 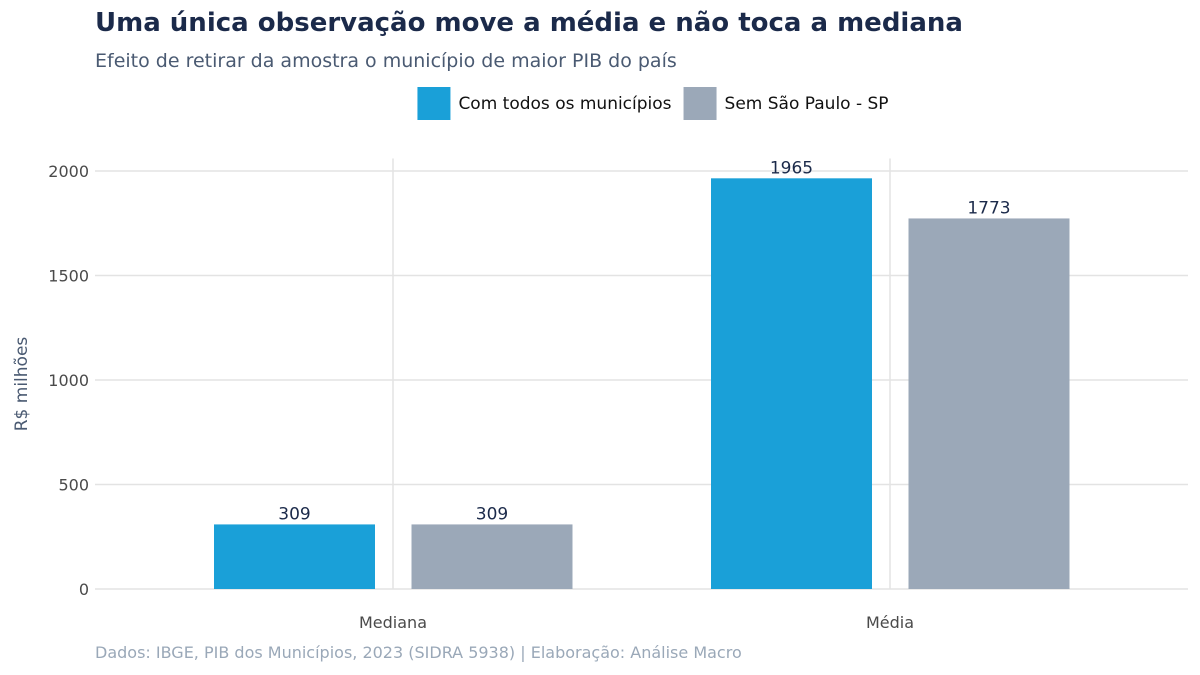 I want to click on y-tick-label: 1500, so click(x=68, y=276).